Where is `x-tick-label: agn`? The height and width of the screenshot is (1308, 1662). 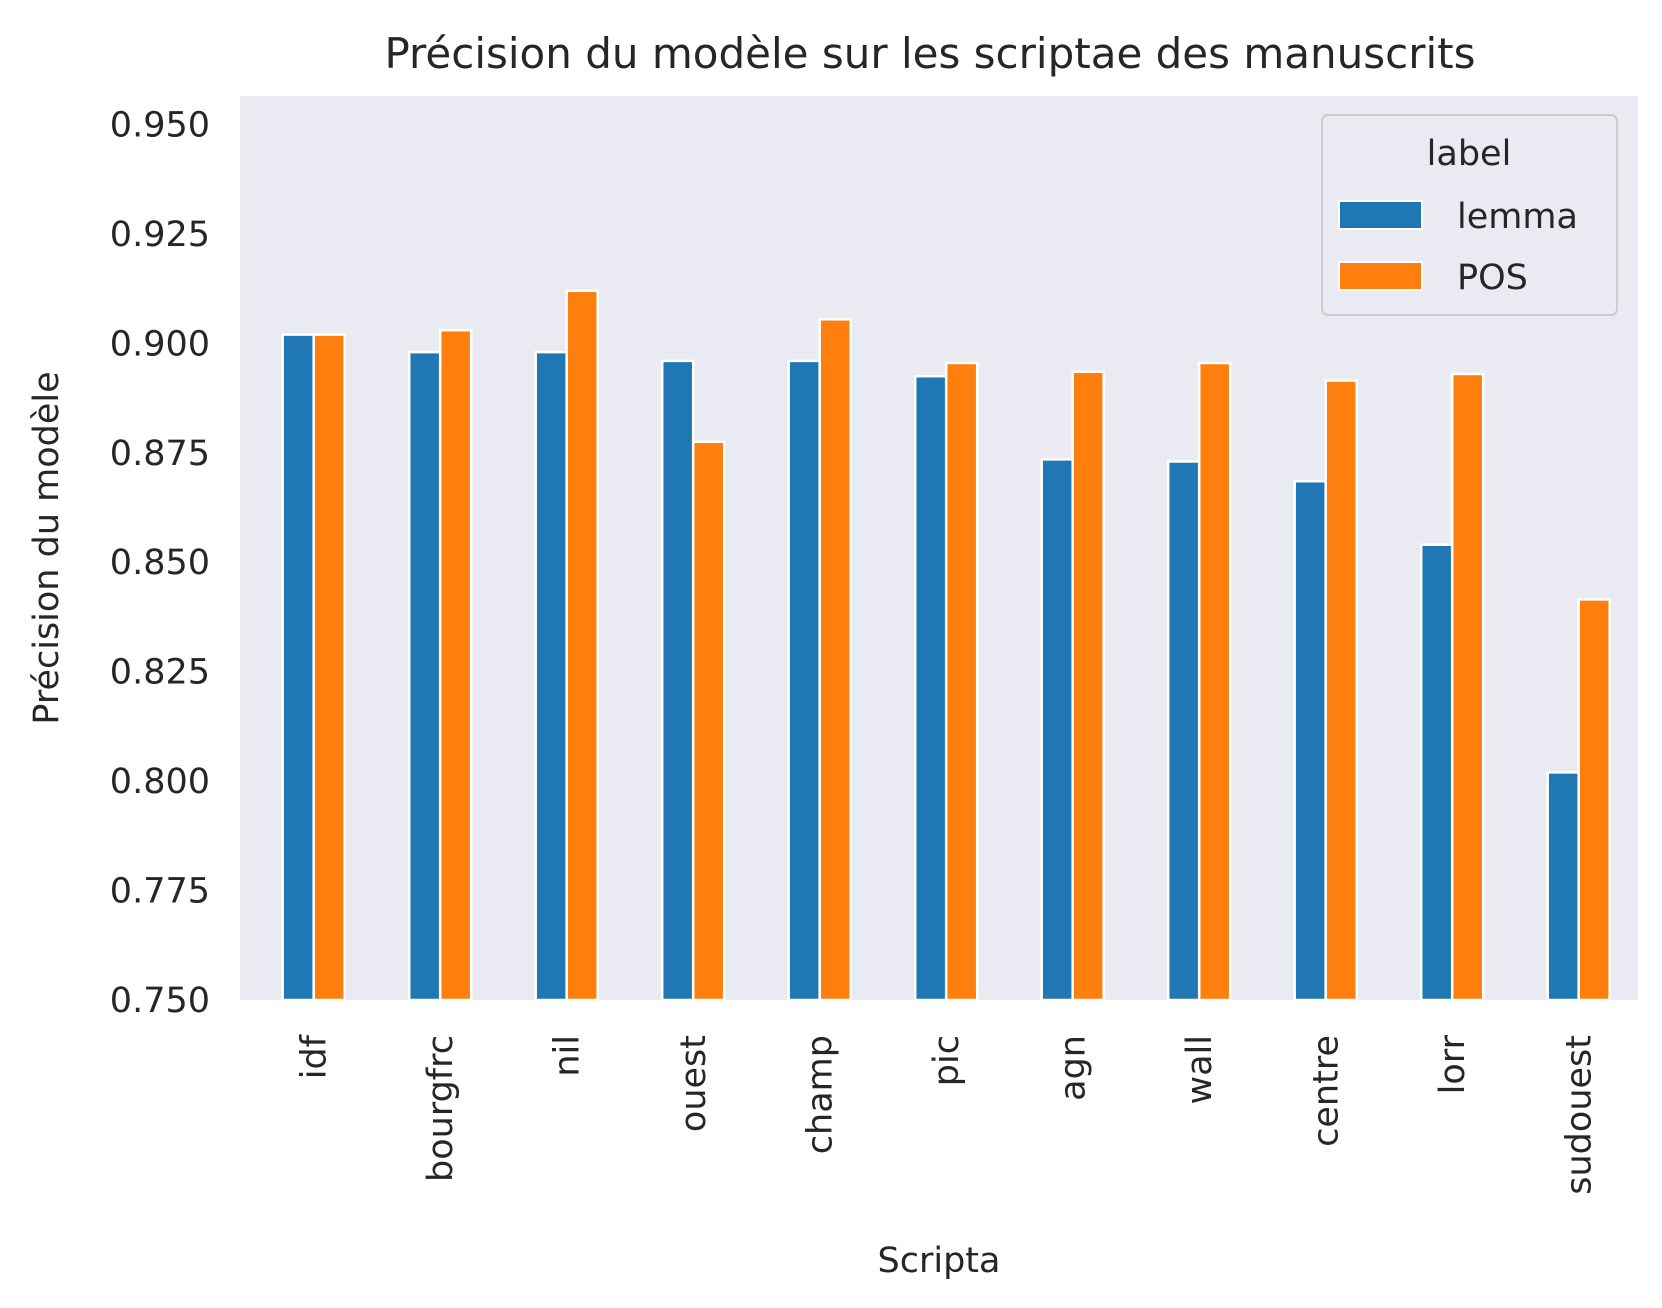
x-tick-label: agn is located at coordinates (1074, 1068).